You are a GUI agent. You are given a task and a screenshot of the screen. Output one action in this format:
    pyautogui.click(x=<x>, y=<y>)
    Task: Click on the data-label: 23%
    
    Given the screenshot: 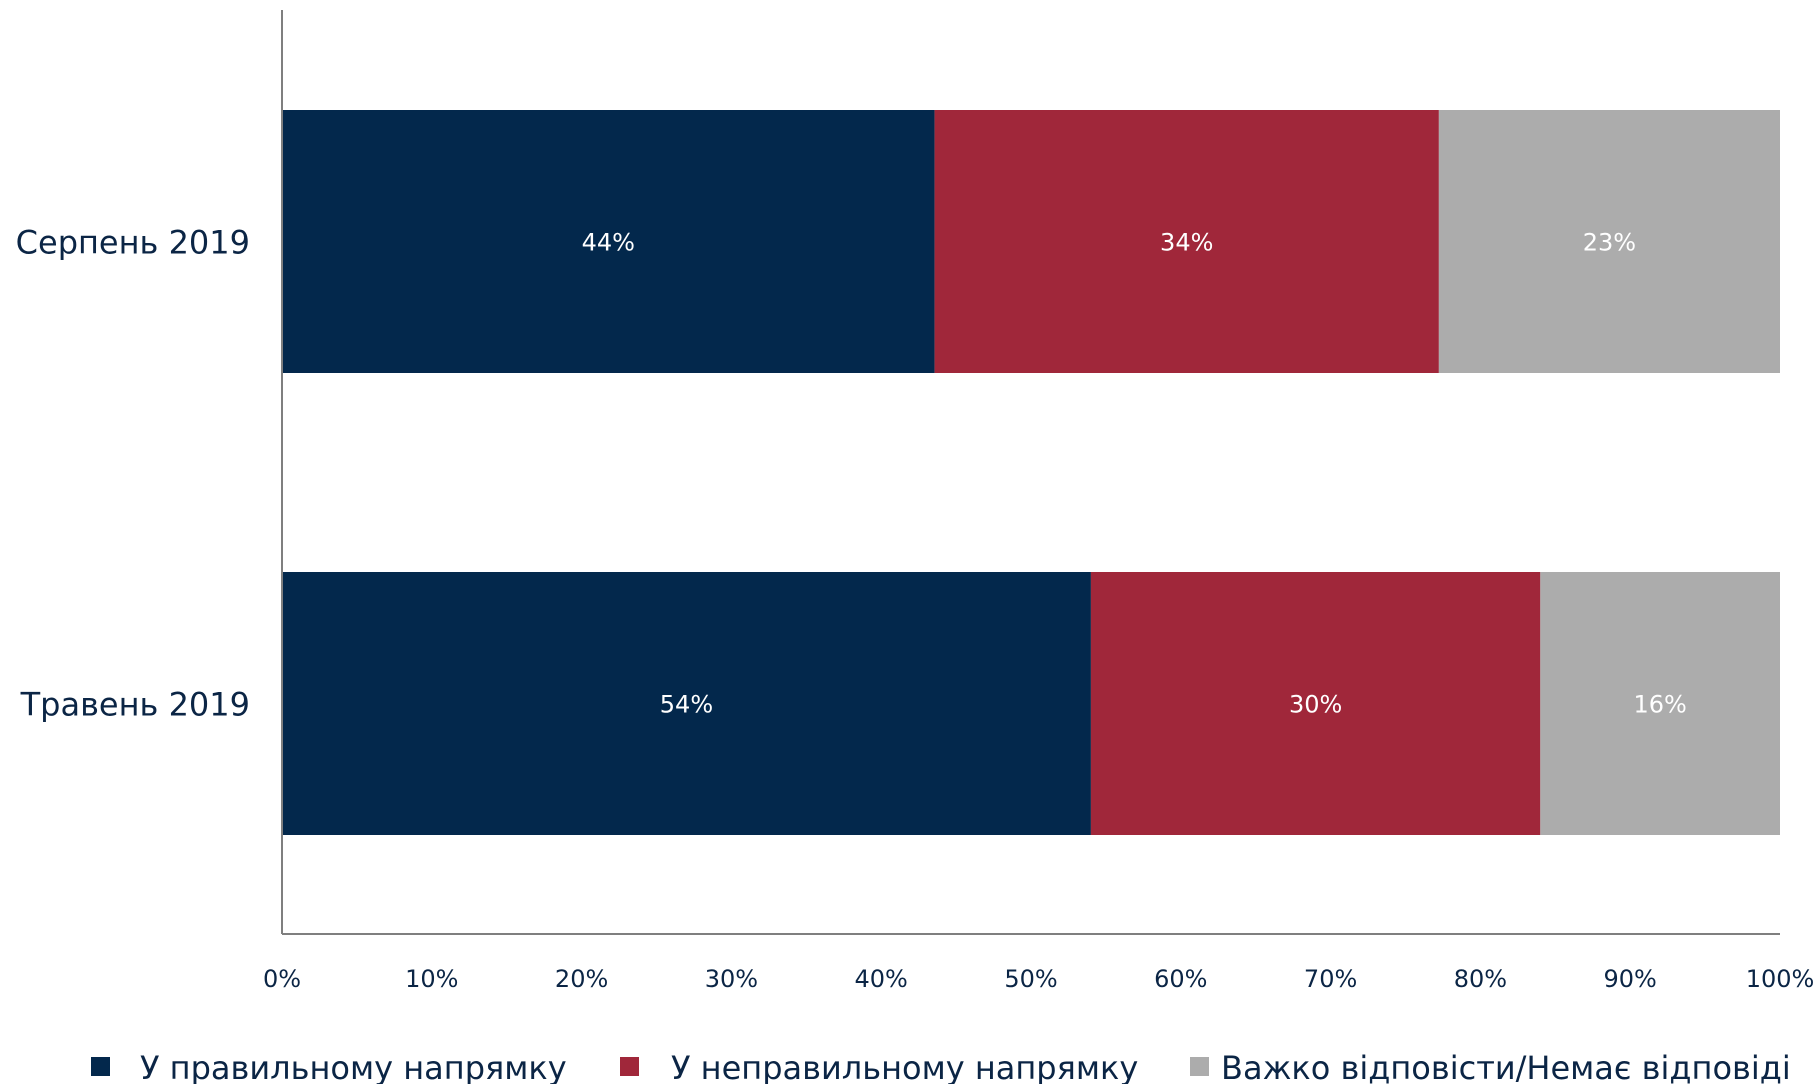 What is the action you would take?
    pyautogui.click(x=1609, y=243)
    